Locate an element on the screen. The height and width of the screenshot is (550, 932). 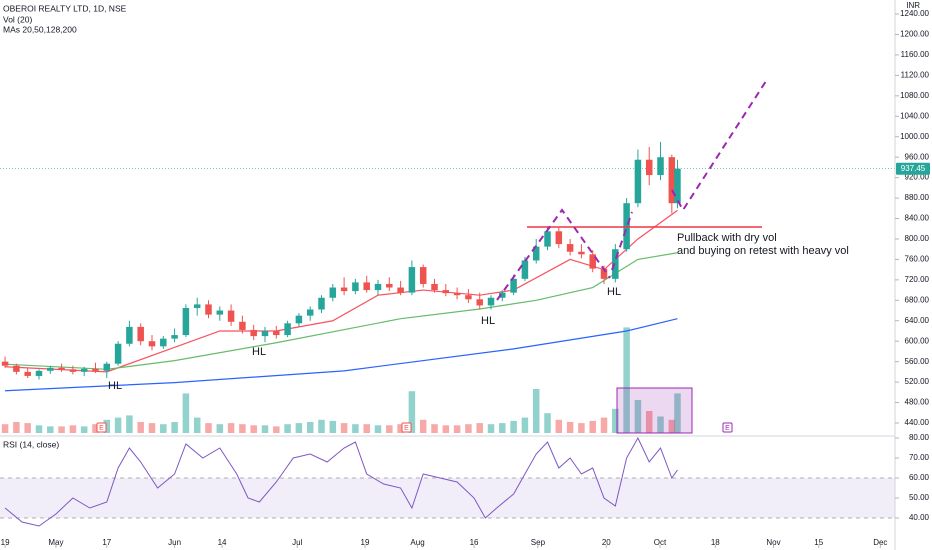
y-tick-label: 560.00 is located at coordinates (917, 361).